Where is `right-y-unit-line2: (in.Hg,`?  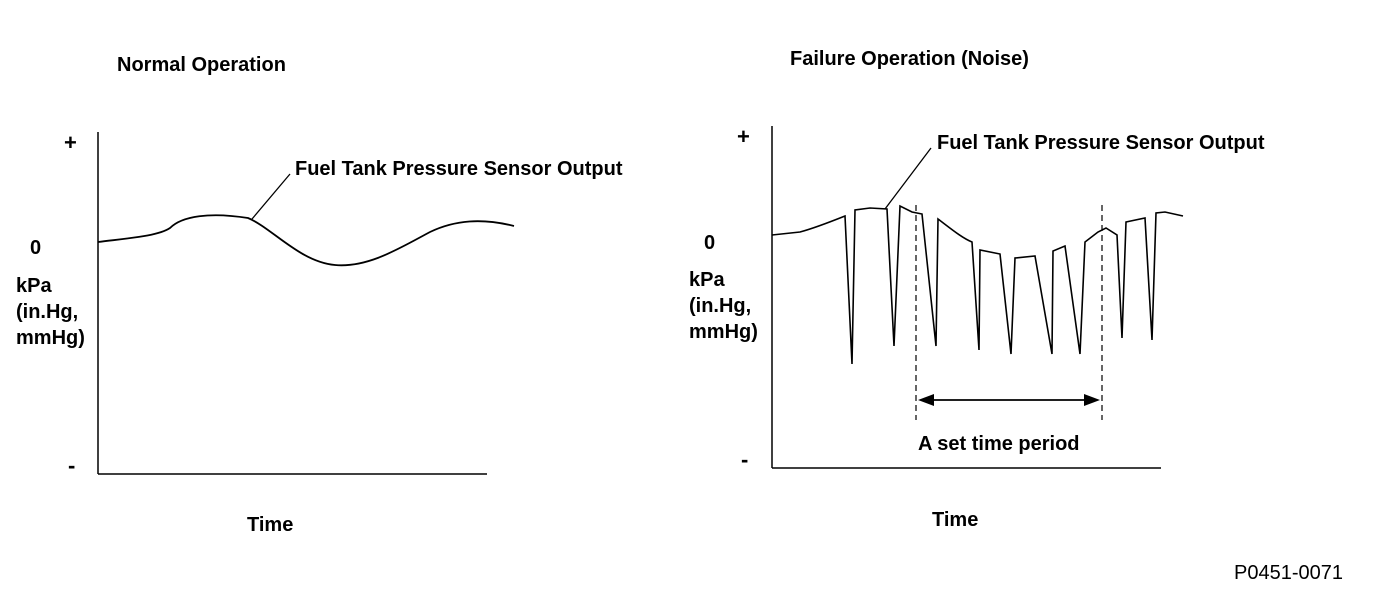 right-y-unit-line2: (in.Hg, is located at coordinates (720, 306).